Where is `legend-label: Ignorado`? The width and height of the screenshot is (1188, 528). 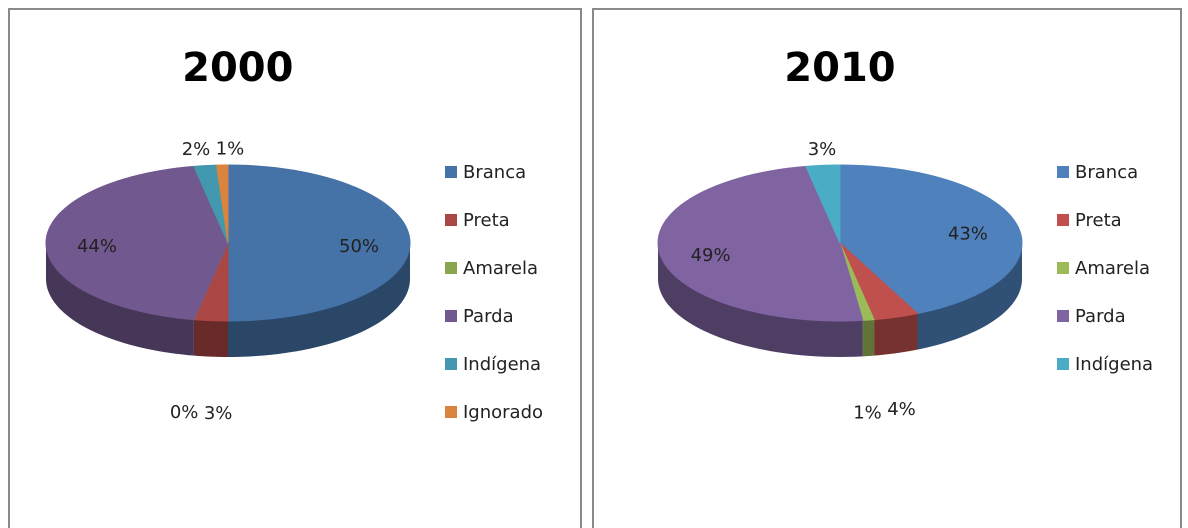
legend-label: Ignorado is located at coordinates (503, 412).